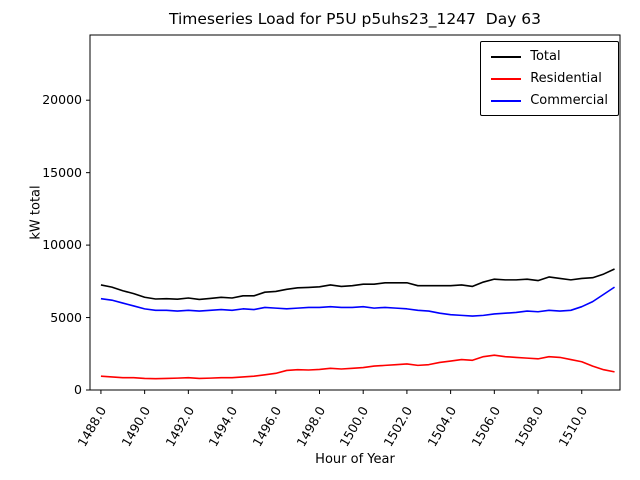  I want to click on legend-entry-commercial: Commercial, so click(549, 100).